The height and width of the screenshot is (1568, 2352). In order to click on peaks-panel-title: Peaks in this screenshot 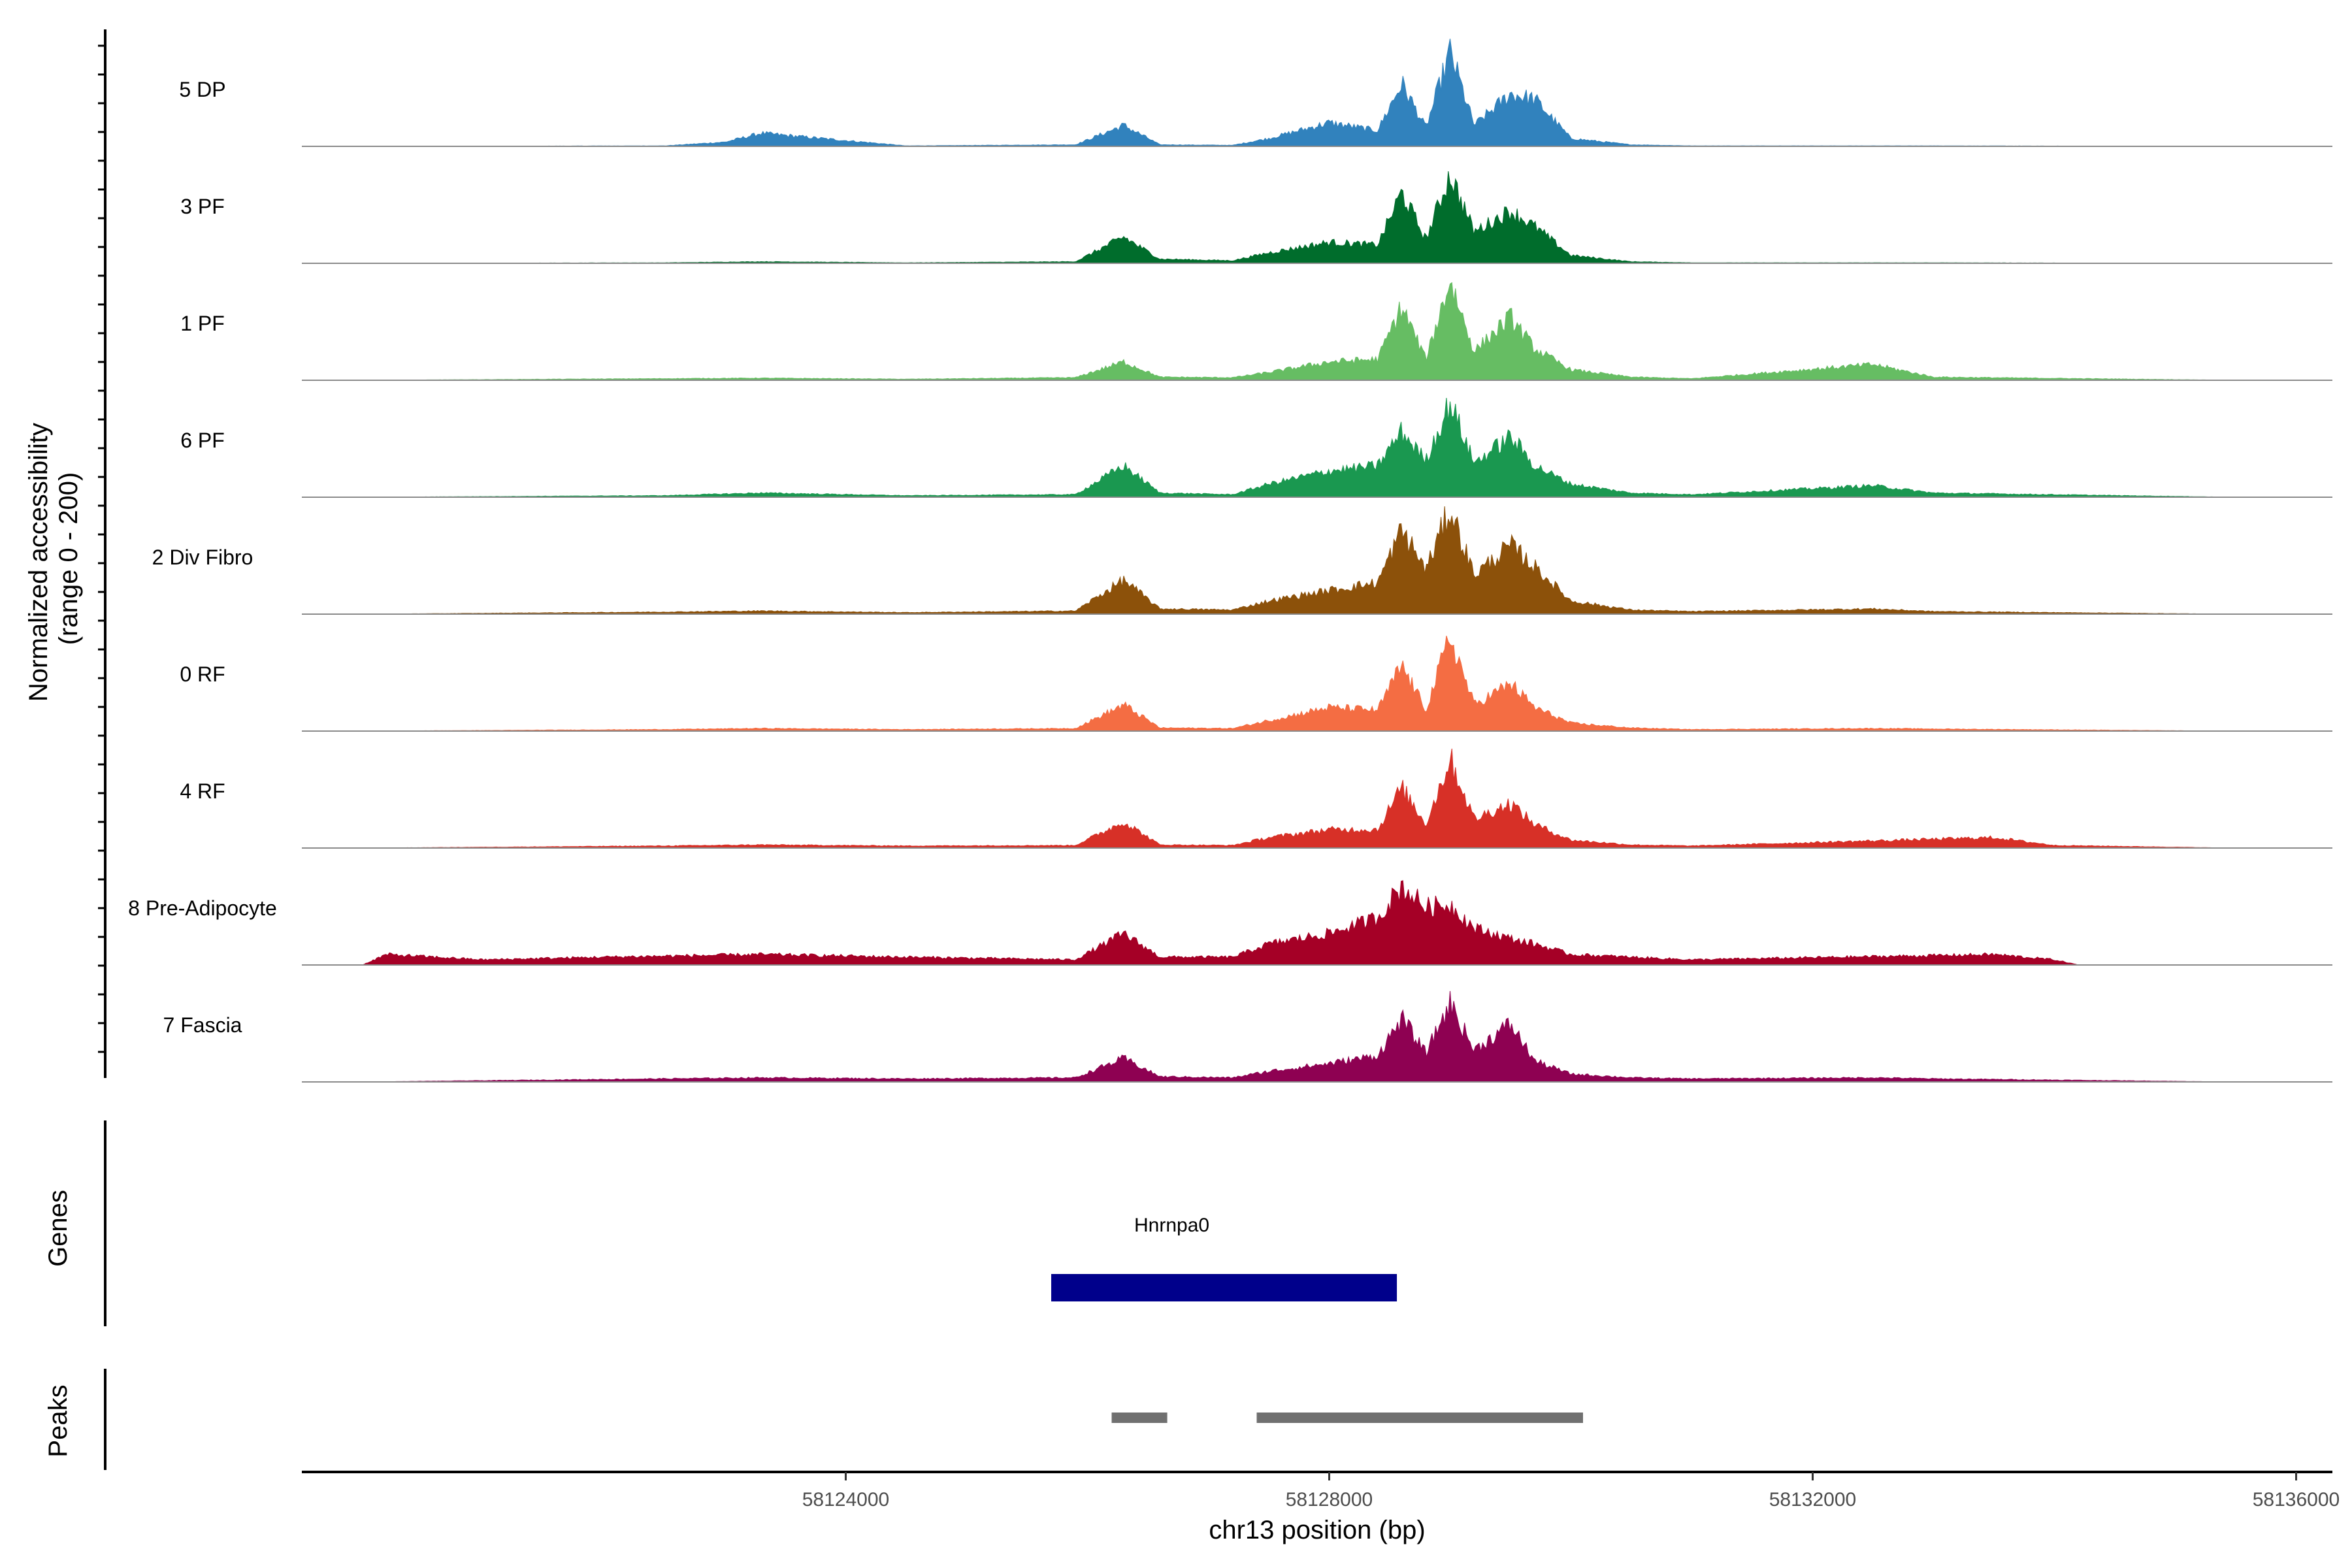, I will do `click(58, 1420)`.